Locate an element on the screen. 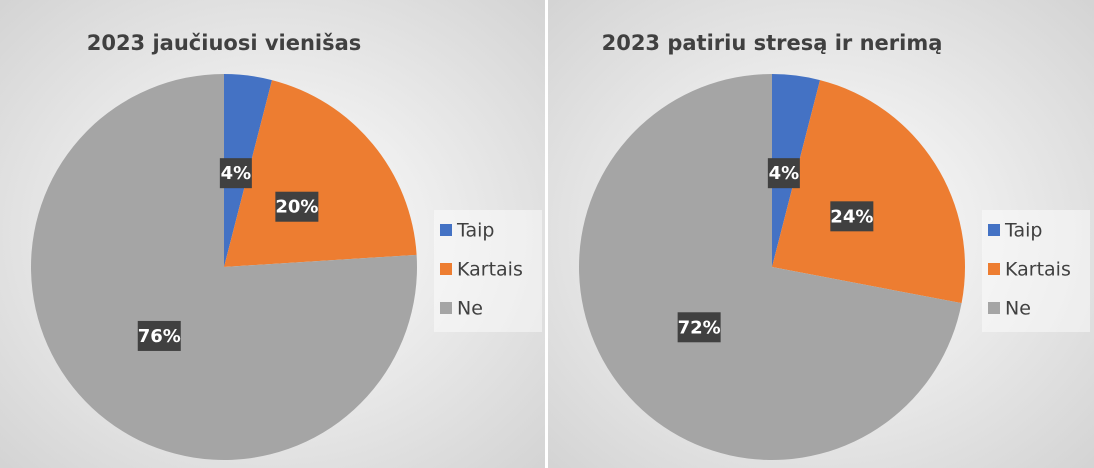  chart-title: 2023 patiriu stresą ir nerimą is located at coordinates (772, 43).